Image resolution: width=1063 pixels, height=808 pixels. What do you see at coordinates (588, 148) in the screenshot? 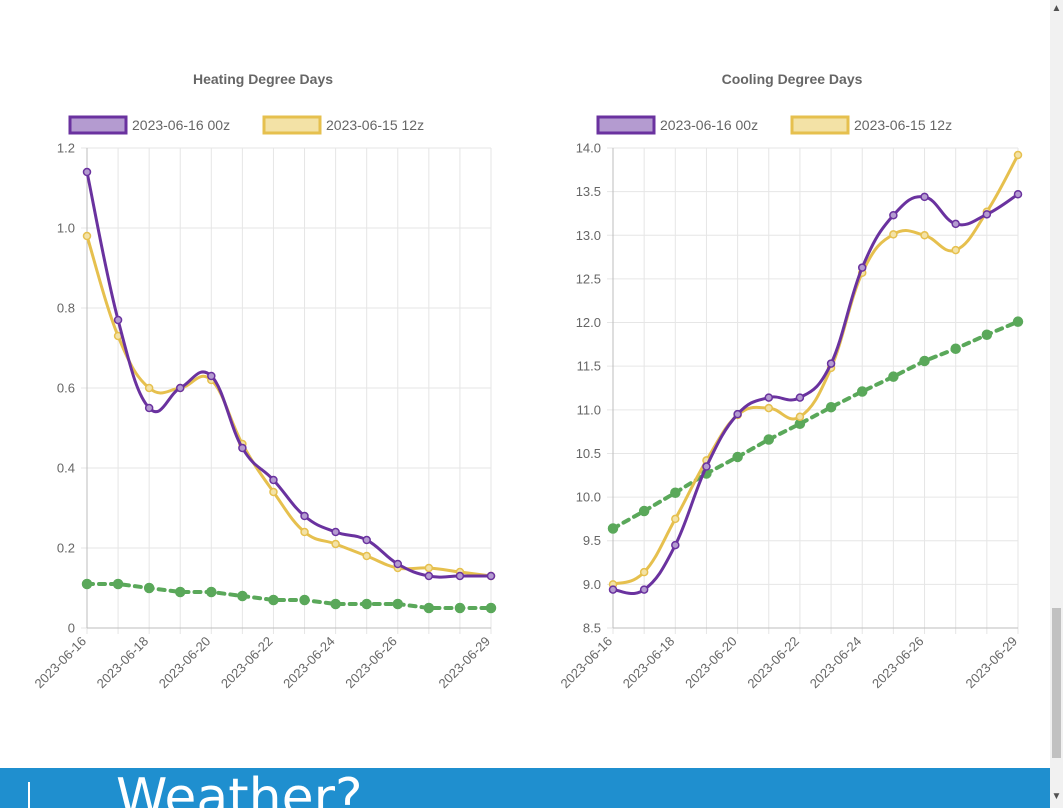
I see `y-tick-label: 14.0` at bounding box center [588, 148].